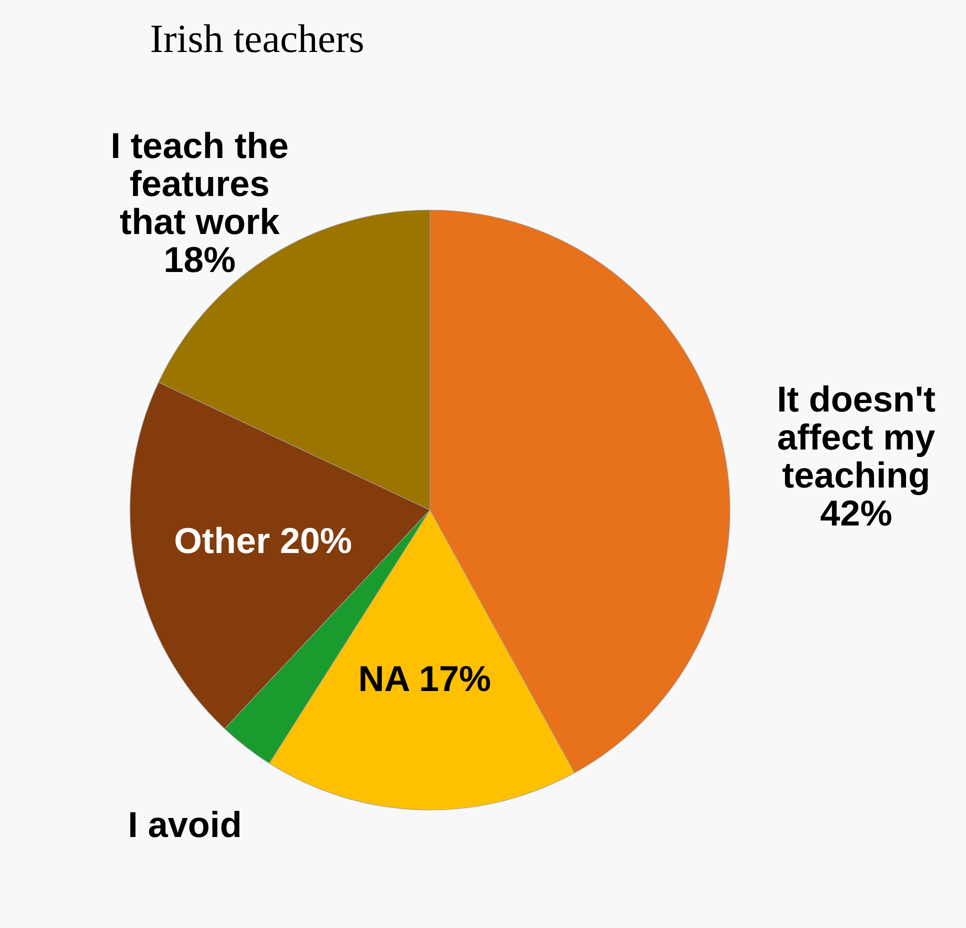  What do you see at coordinates (257, 38) in the screenshot?
I see `chart-title: Irish teachers` at bounding box center [257, 38].